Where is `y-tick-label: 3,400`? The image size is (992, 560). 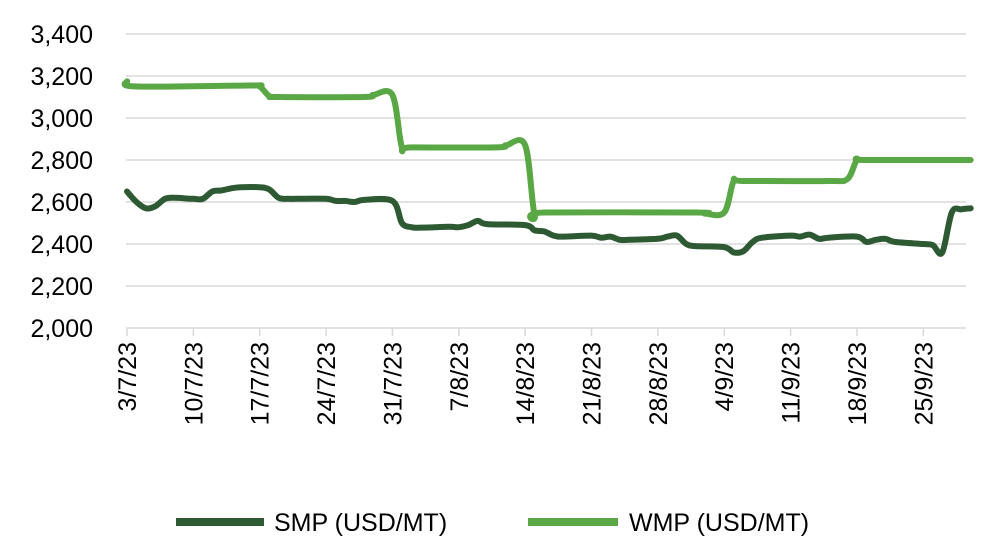
y-tick-label: 3,400 is located at coordinates (61, 35).